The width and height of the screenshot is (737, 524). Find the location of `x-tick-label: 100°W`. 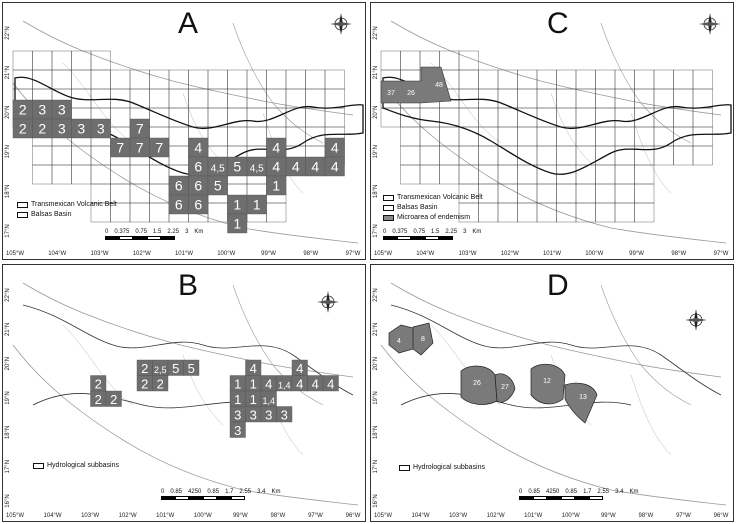

x-tick-label: 100°W is located at coordinates (594, 254).